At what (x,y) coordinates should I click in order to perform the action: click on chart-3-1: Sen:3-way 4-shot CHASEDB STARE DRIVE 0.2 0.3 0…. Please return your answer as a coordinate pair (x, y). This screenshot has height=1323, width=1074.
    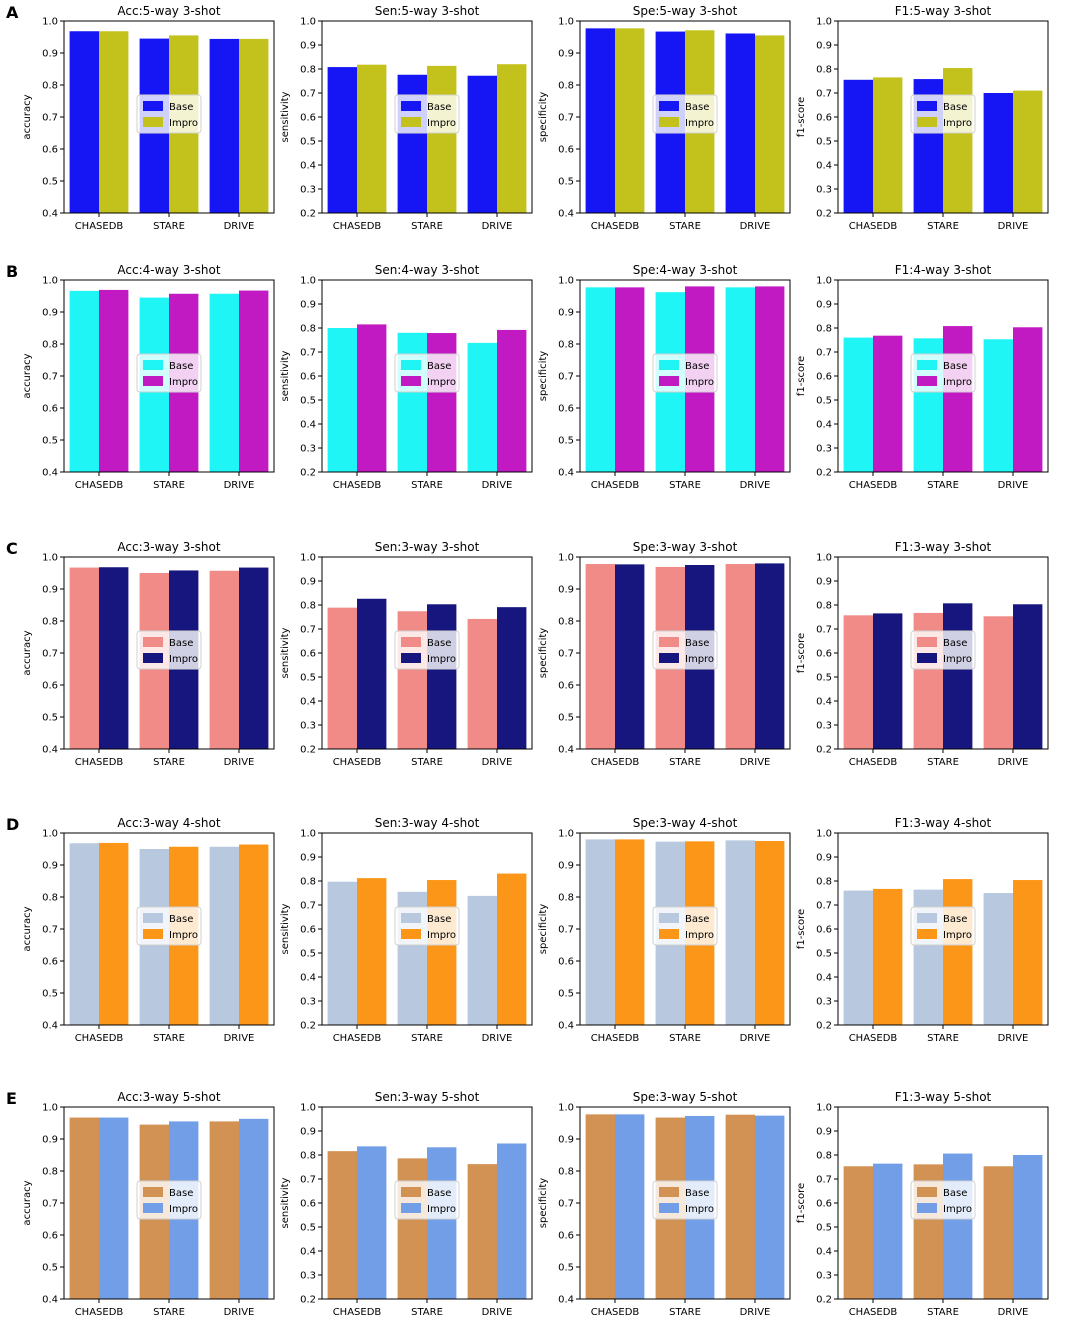
    Looking at the image, I should click on (406, 930).